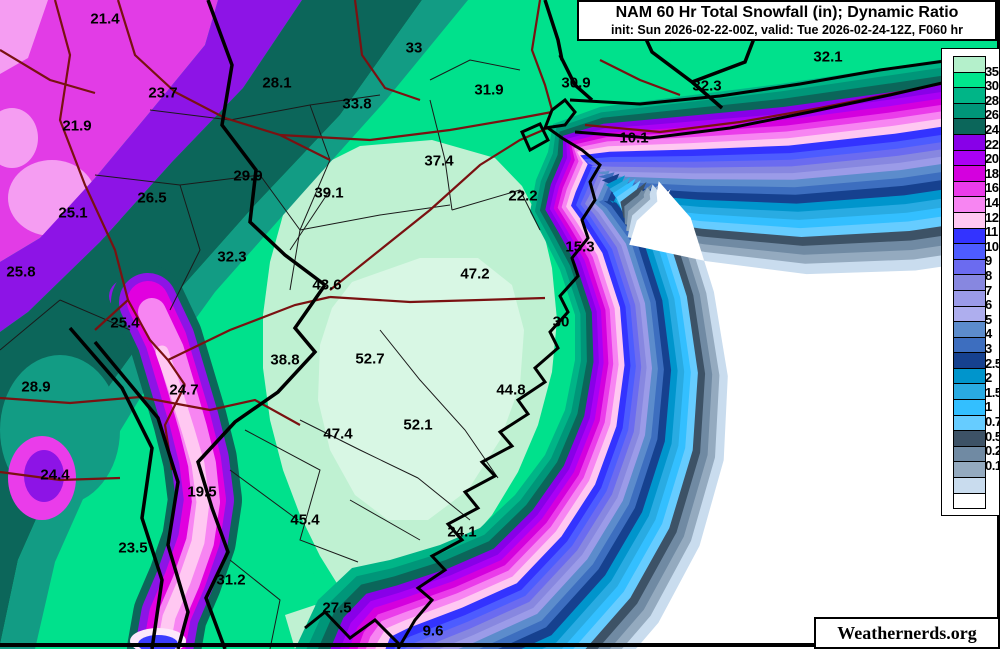 The width and height of the screenshot is (1000, 649). What do you see at coordinates (523, 196) in the screenshot?
I see `map-value-label: 22.2` at bounding box center [523, 196].